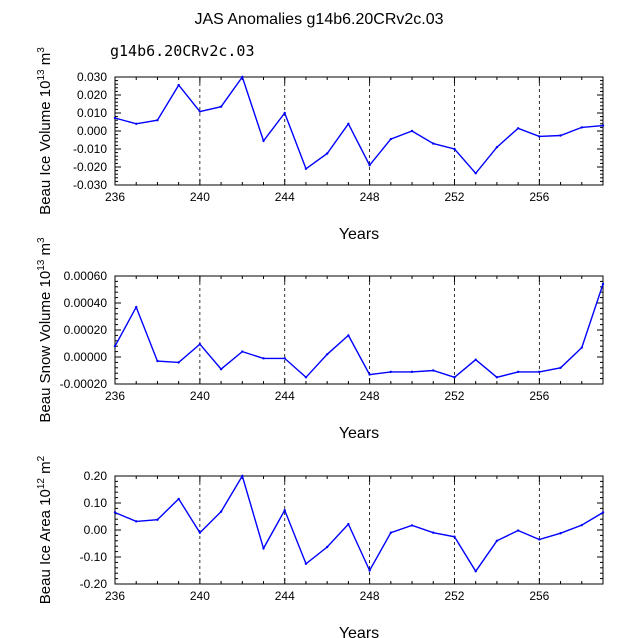 This screenshot has width=638, height=638. Describe the element at coordinates (90, 185) in the screenshot. I see `y-tick-label: -0.030` at that location.